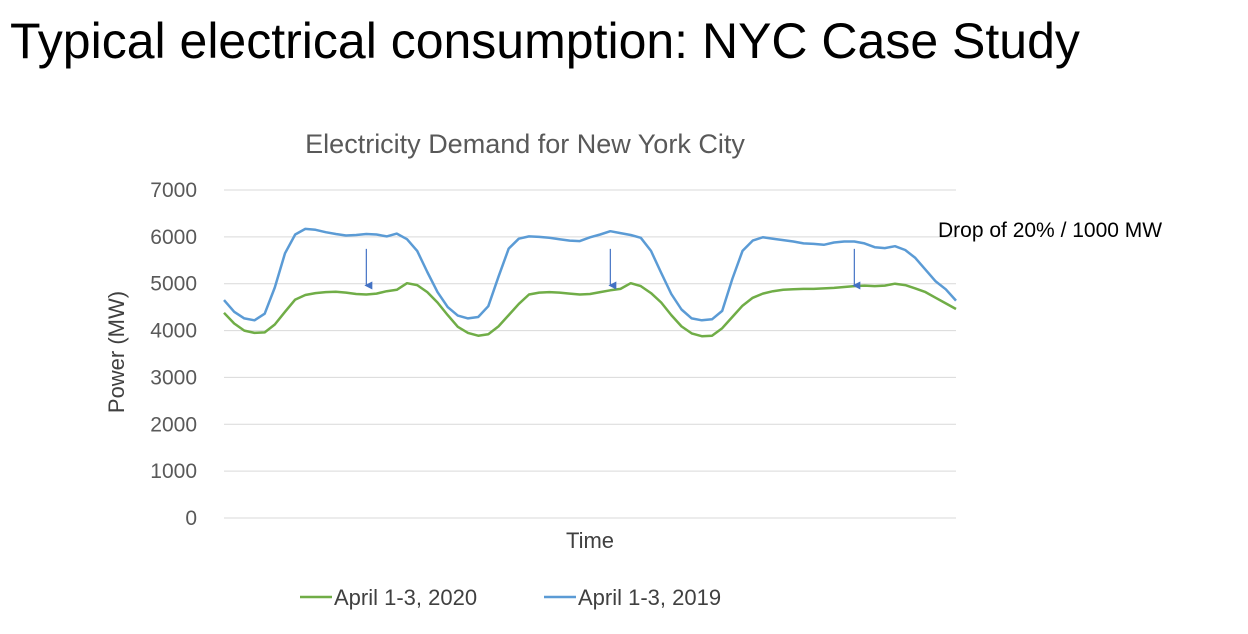  What do you see at coordinates (612, 269) in the screenshot?
I see `drop-arrows` at bounding box center [612, 269].